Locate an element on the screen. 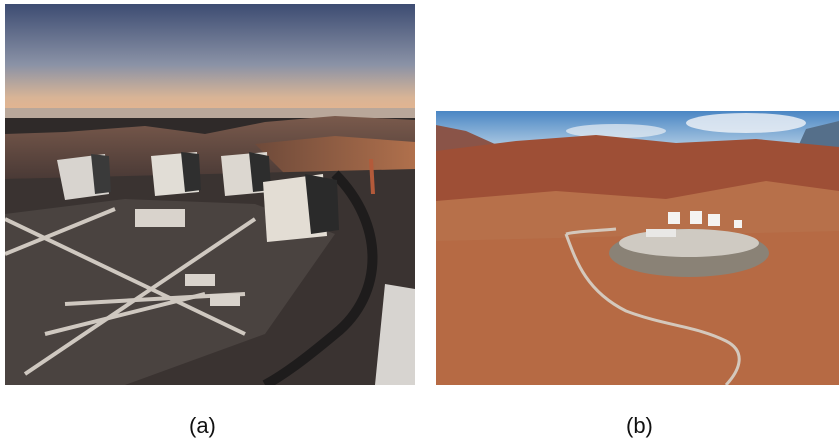 Image resolution: width=839 pixels, height=443 pixels. caption-b: (b) is located at coordinates (639, 425).